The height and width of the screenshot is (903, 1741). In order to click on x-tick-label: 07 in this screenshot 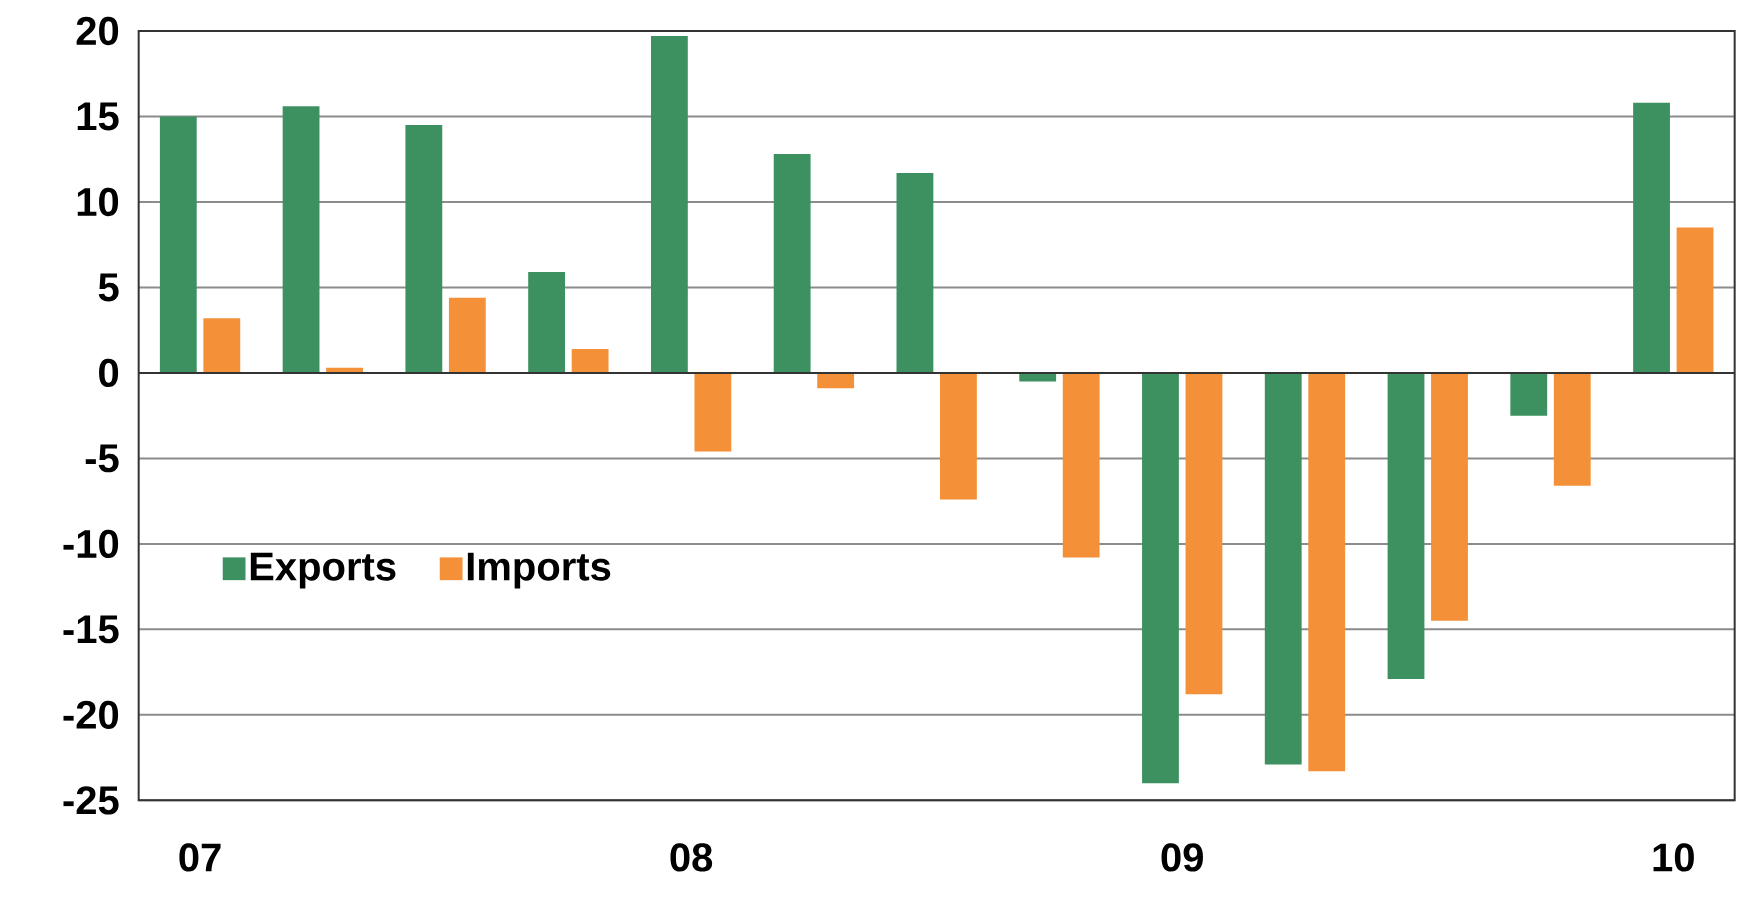, I will do `click(200, 857)`.